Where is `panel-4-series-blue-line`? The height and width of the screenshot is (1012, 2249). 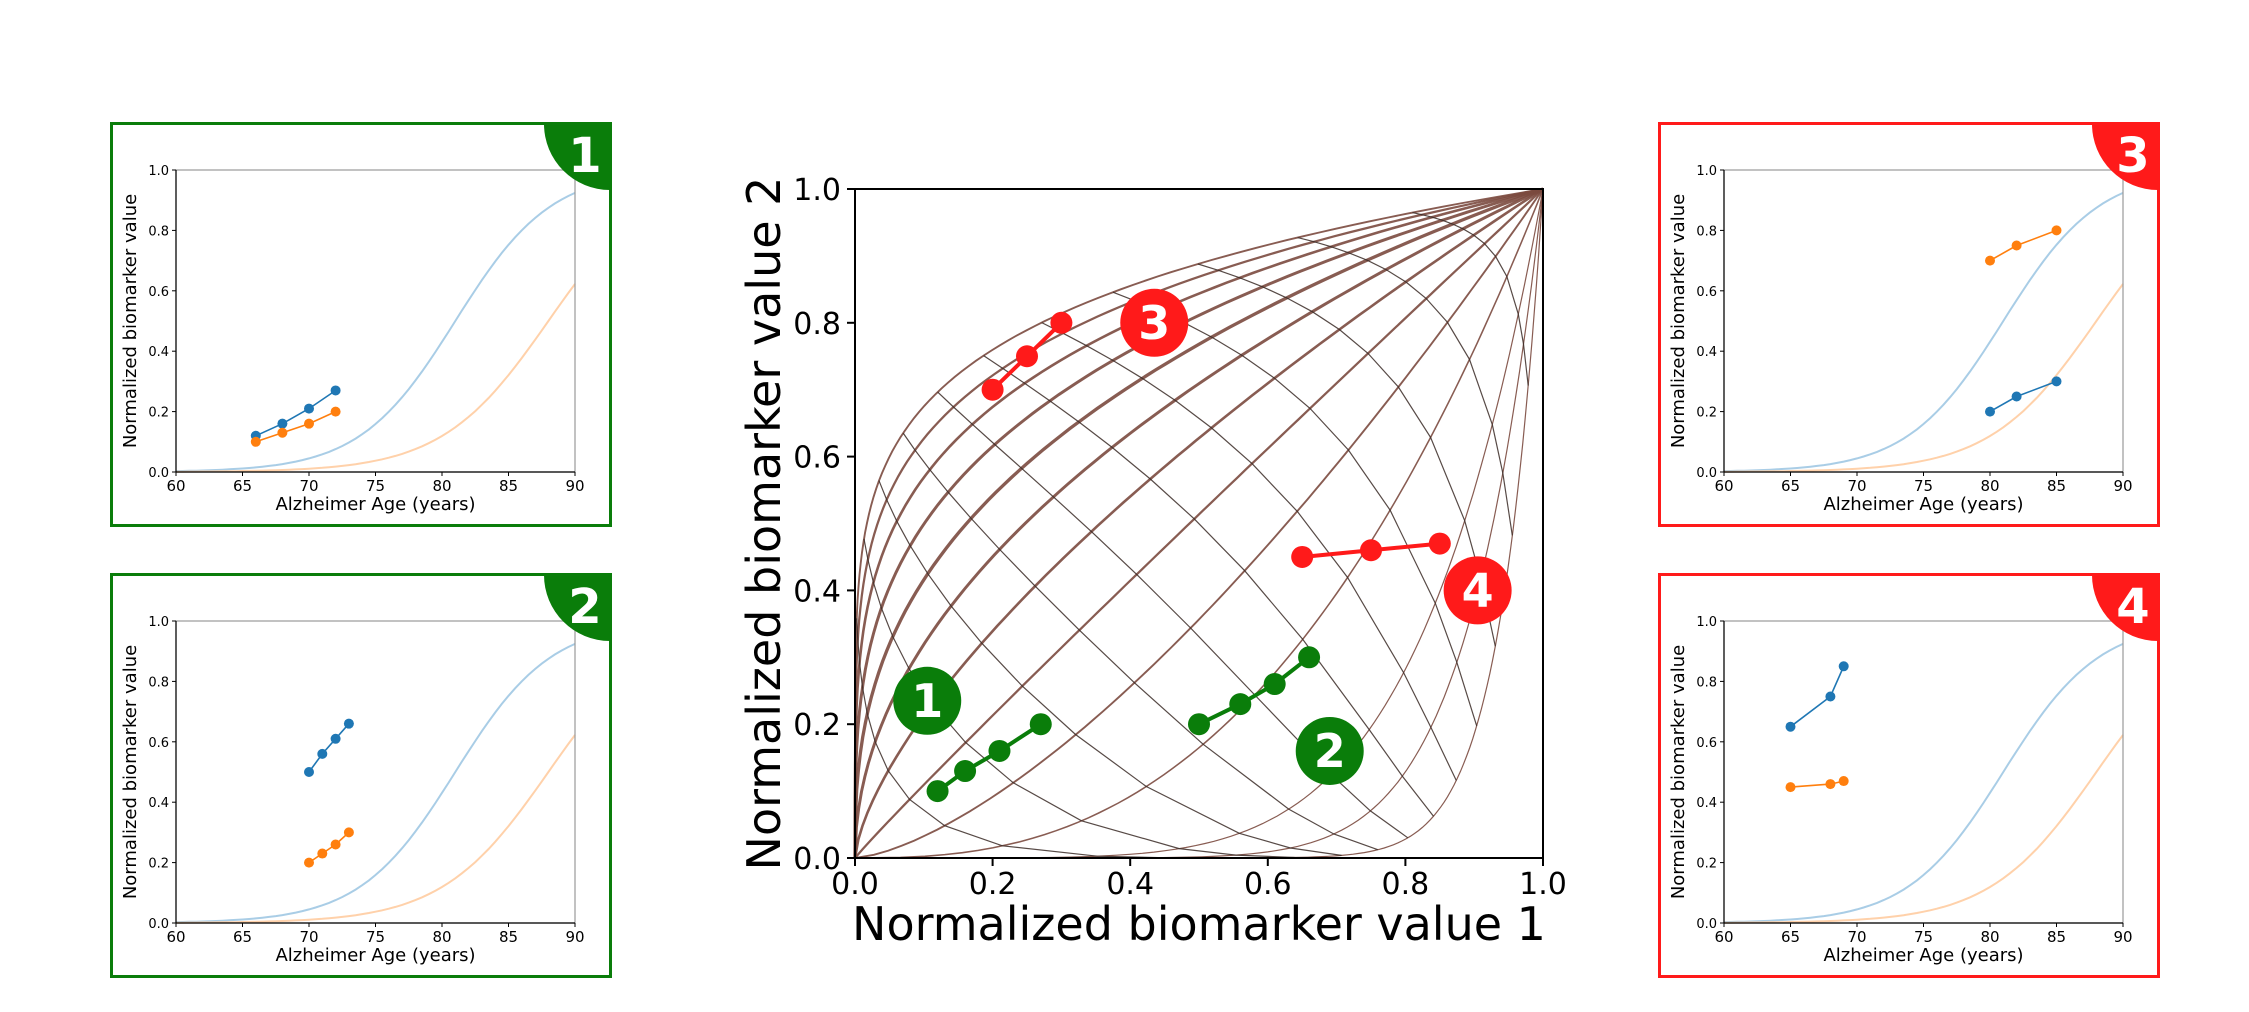 panel-4-series-blue-line is located at coordinates (1817, 696).